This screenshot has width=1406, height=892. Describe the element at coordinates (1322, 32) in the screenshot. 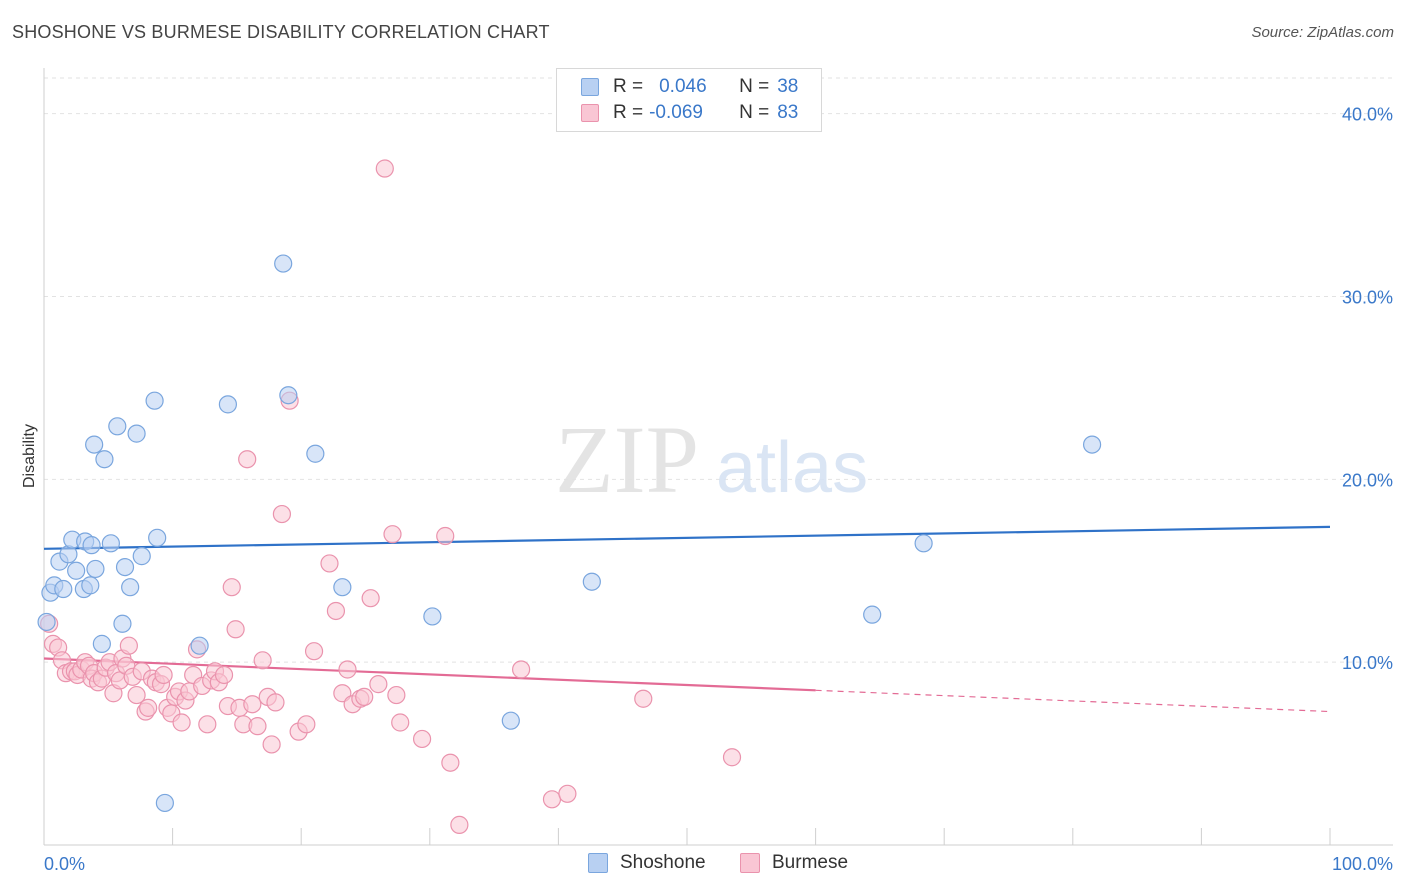

I see `source-attribution: Source: ZipAtlas.com` at that location.